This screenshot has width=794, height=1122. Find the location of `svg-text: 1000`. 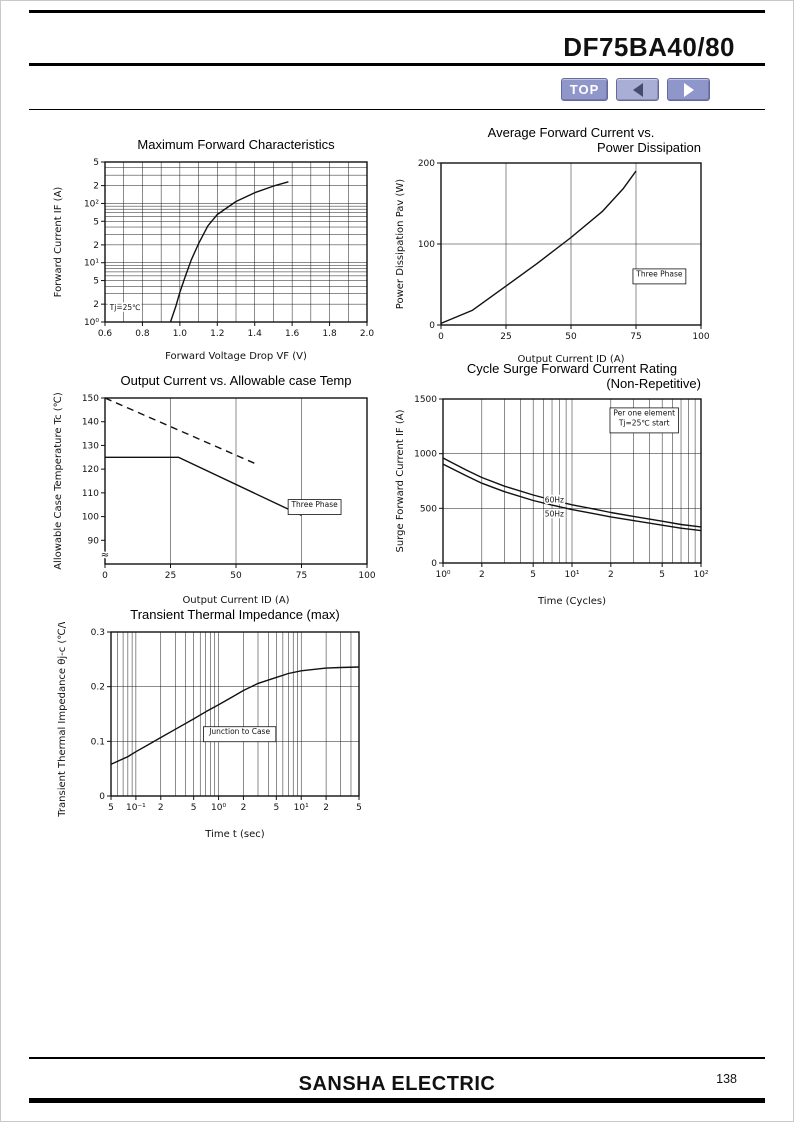

svg-text: 1000 is located at coordinates (425, 455).